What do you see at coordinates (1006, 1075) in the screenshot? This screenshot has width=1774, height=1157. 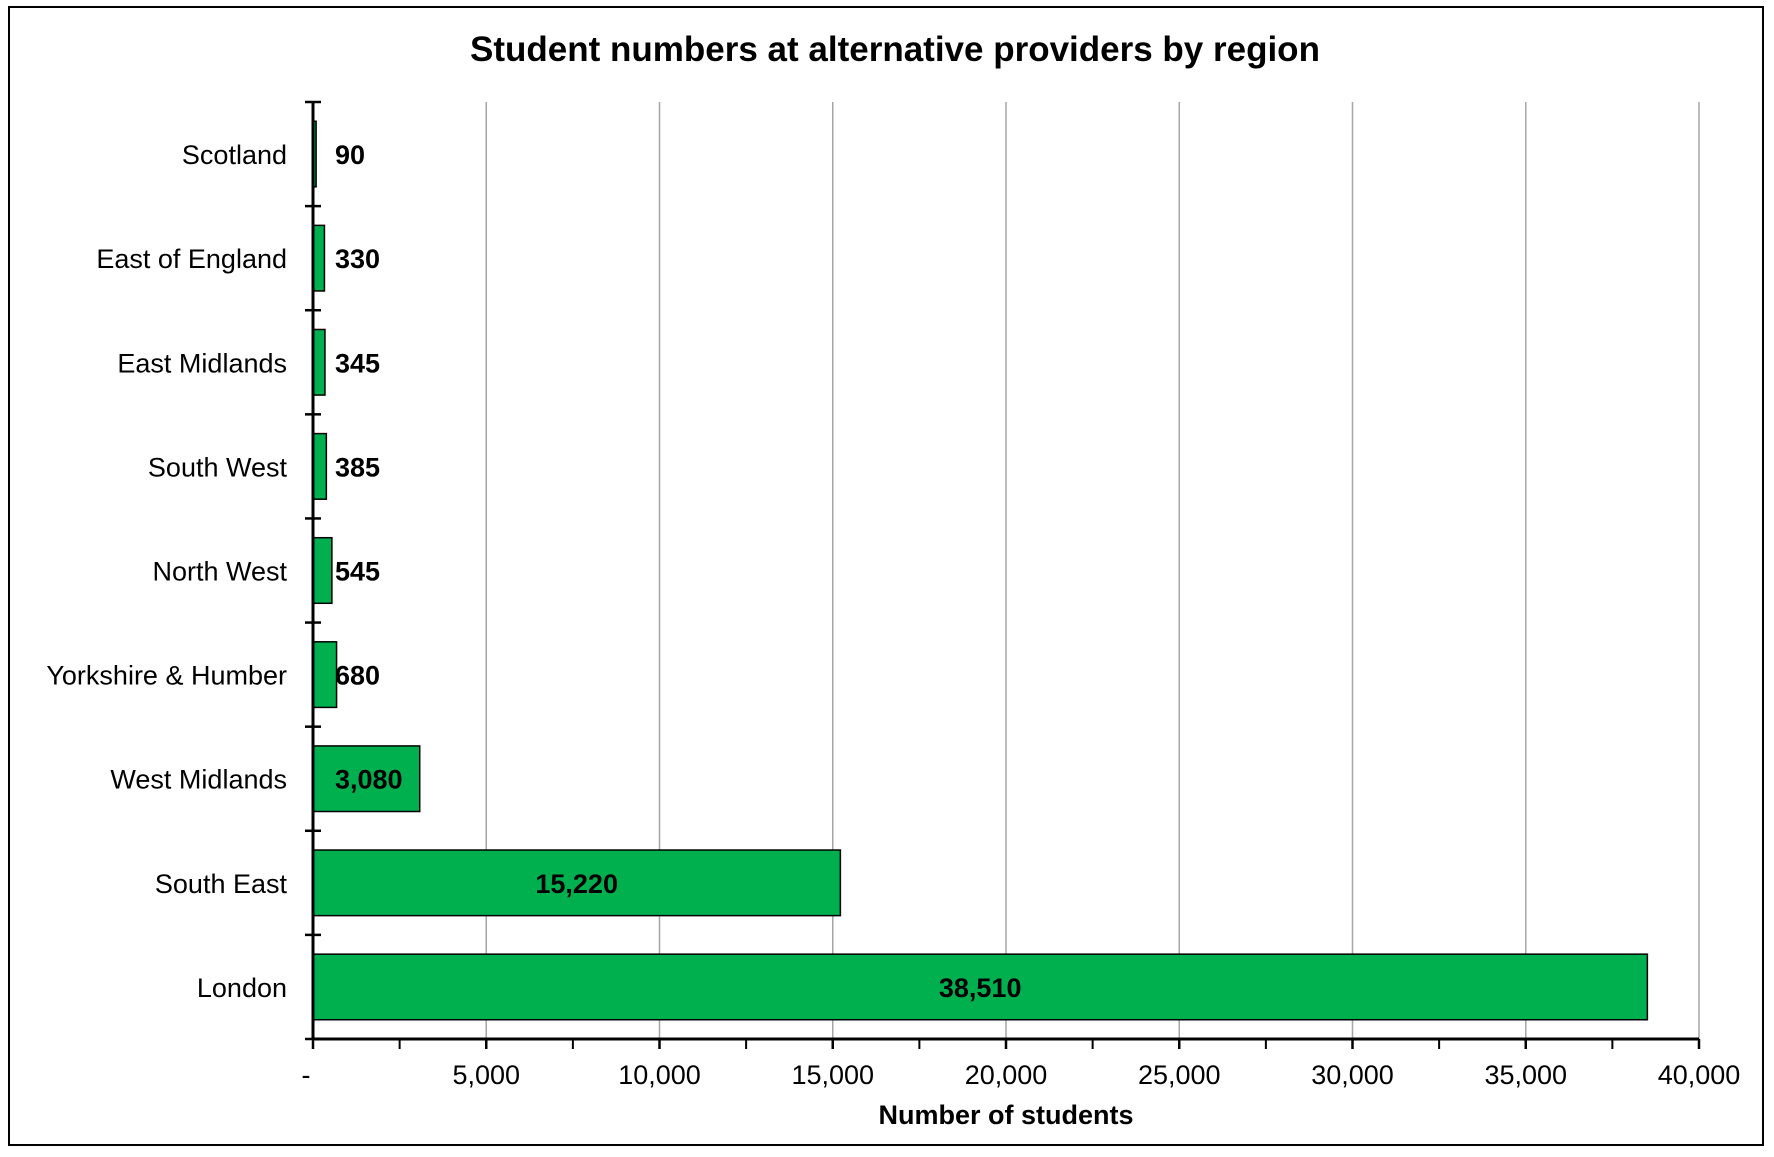 I see `x-tick-label: 20,000` at bounding box center [1006, 1075].